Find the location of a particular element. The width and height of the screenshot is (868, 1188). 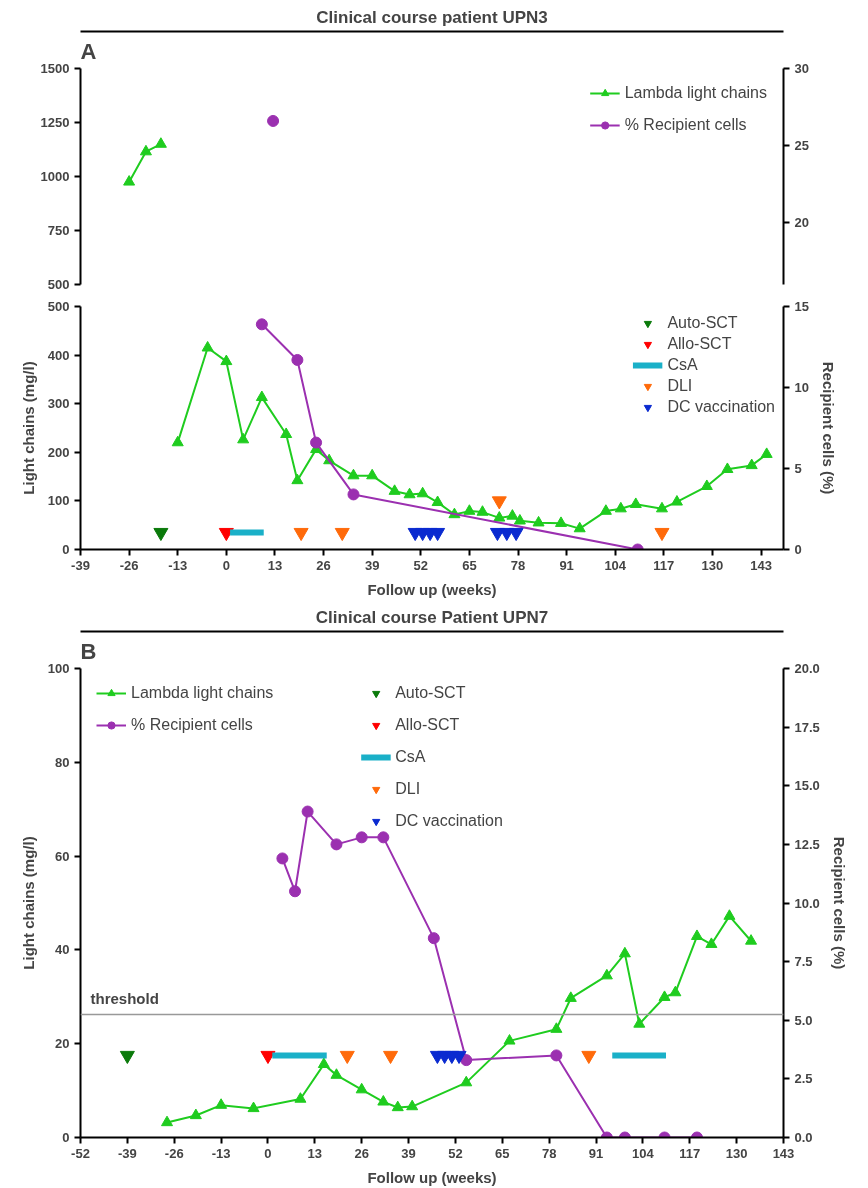

y2-tick-label: 0.0 is located at coordinates (803, 1137).